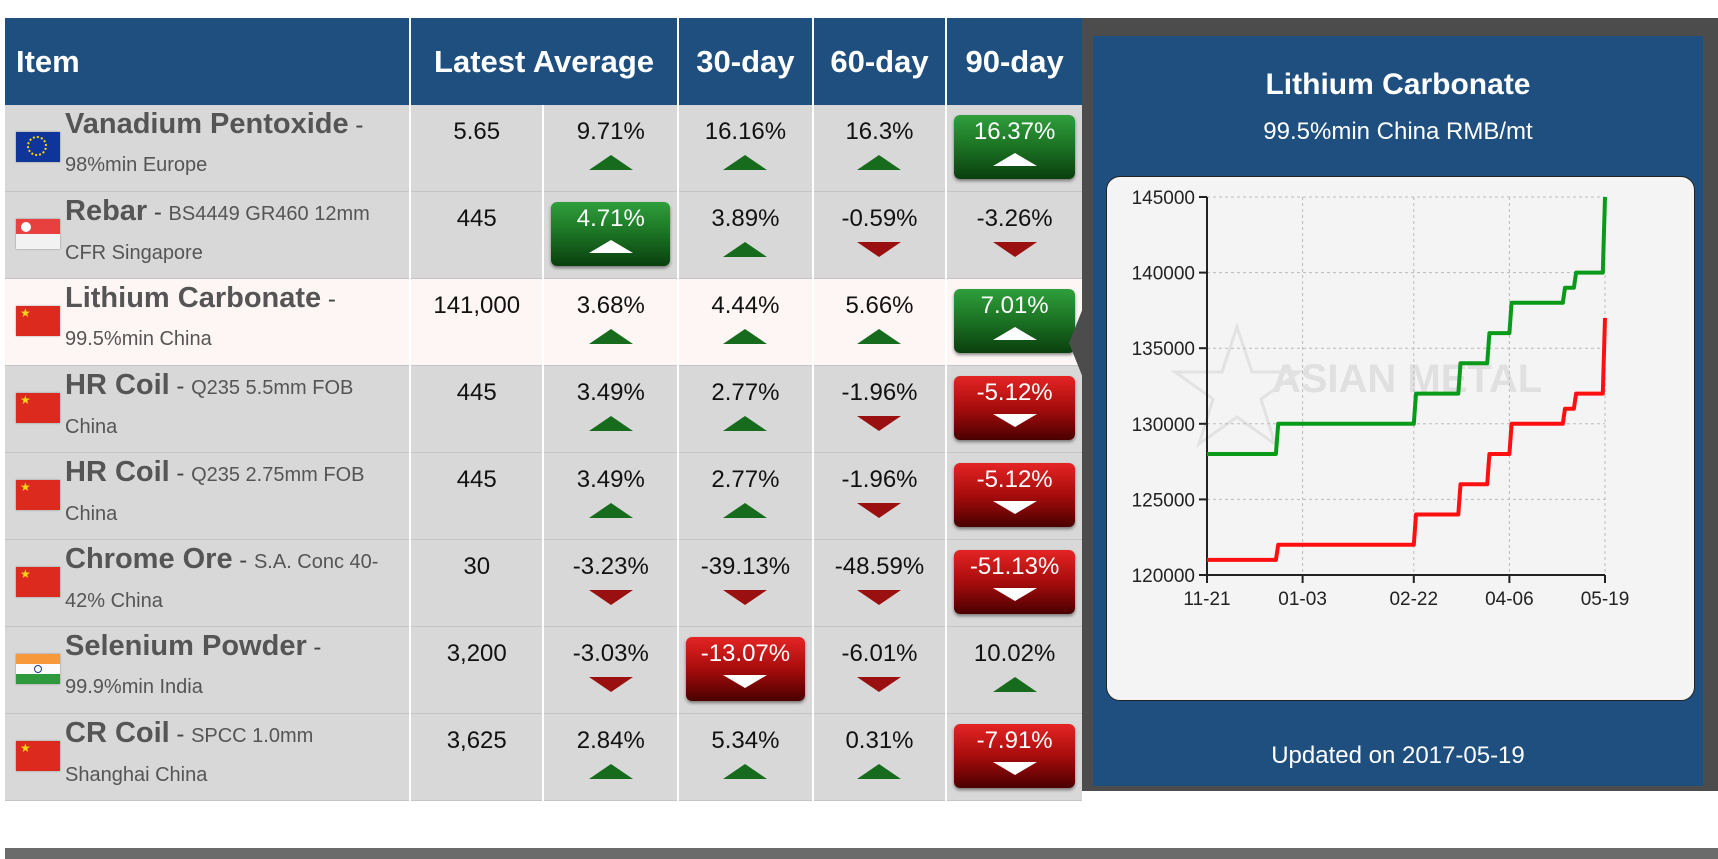  I want to click on item-cell: Rebar - BS4449 GR460 12mm CFR Singapore, so click(208, 235).